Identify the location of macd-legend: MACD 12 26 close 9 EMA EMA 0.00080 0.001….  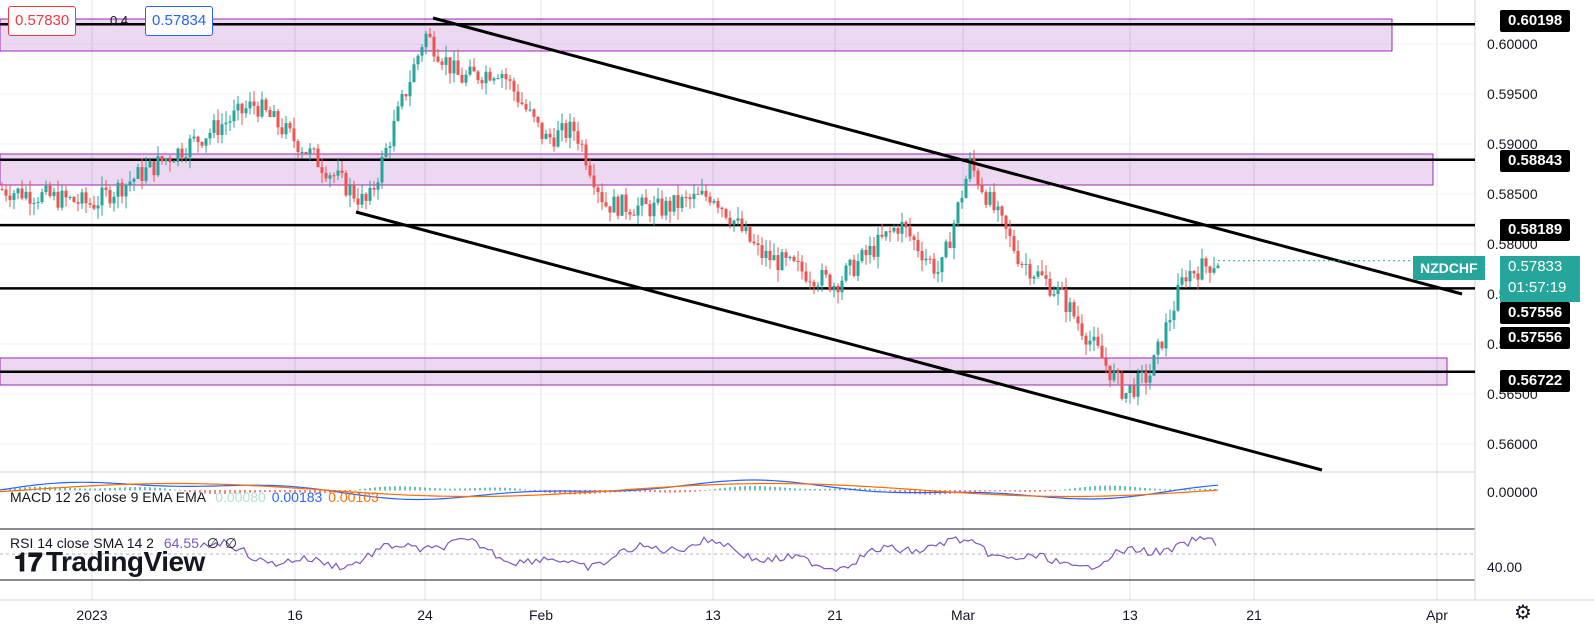
(194, 497).